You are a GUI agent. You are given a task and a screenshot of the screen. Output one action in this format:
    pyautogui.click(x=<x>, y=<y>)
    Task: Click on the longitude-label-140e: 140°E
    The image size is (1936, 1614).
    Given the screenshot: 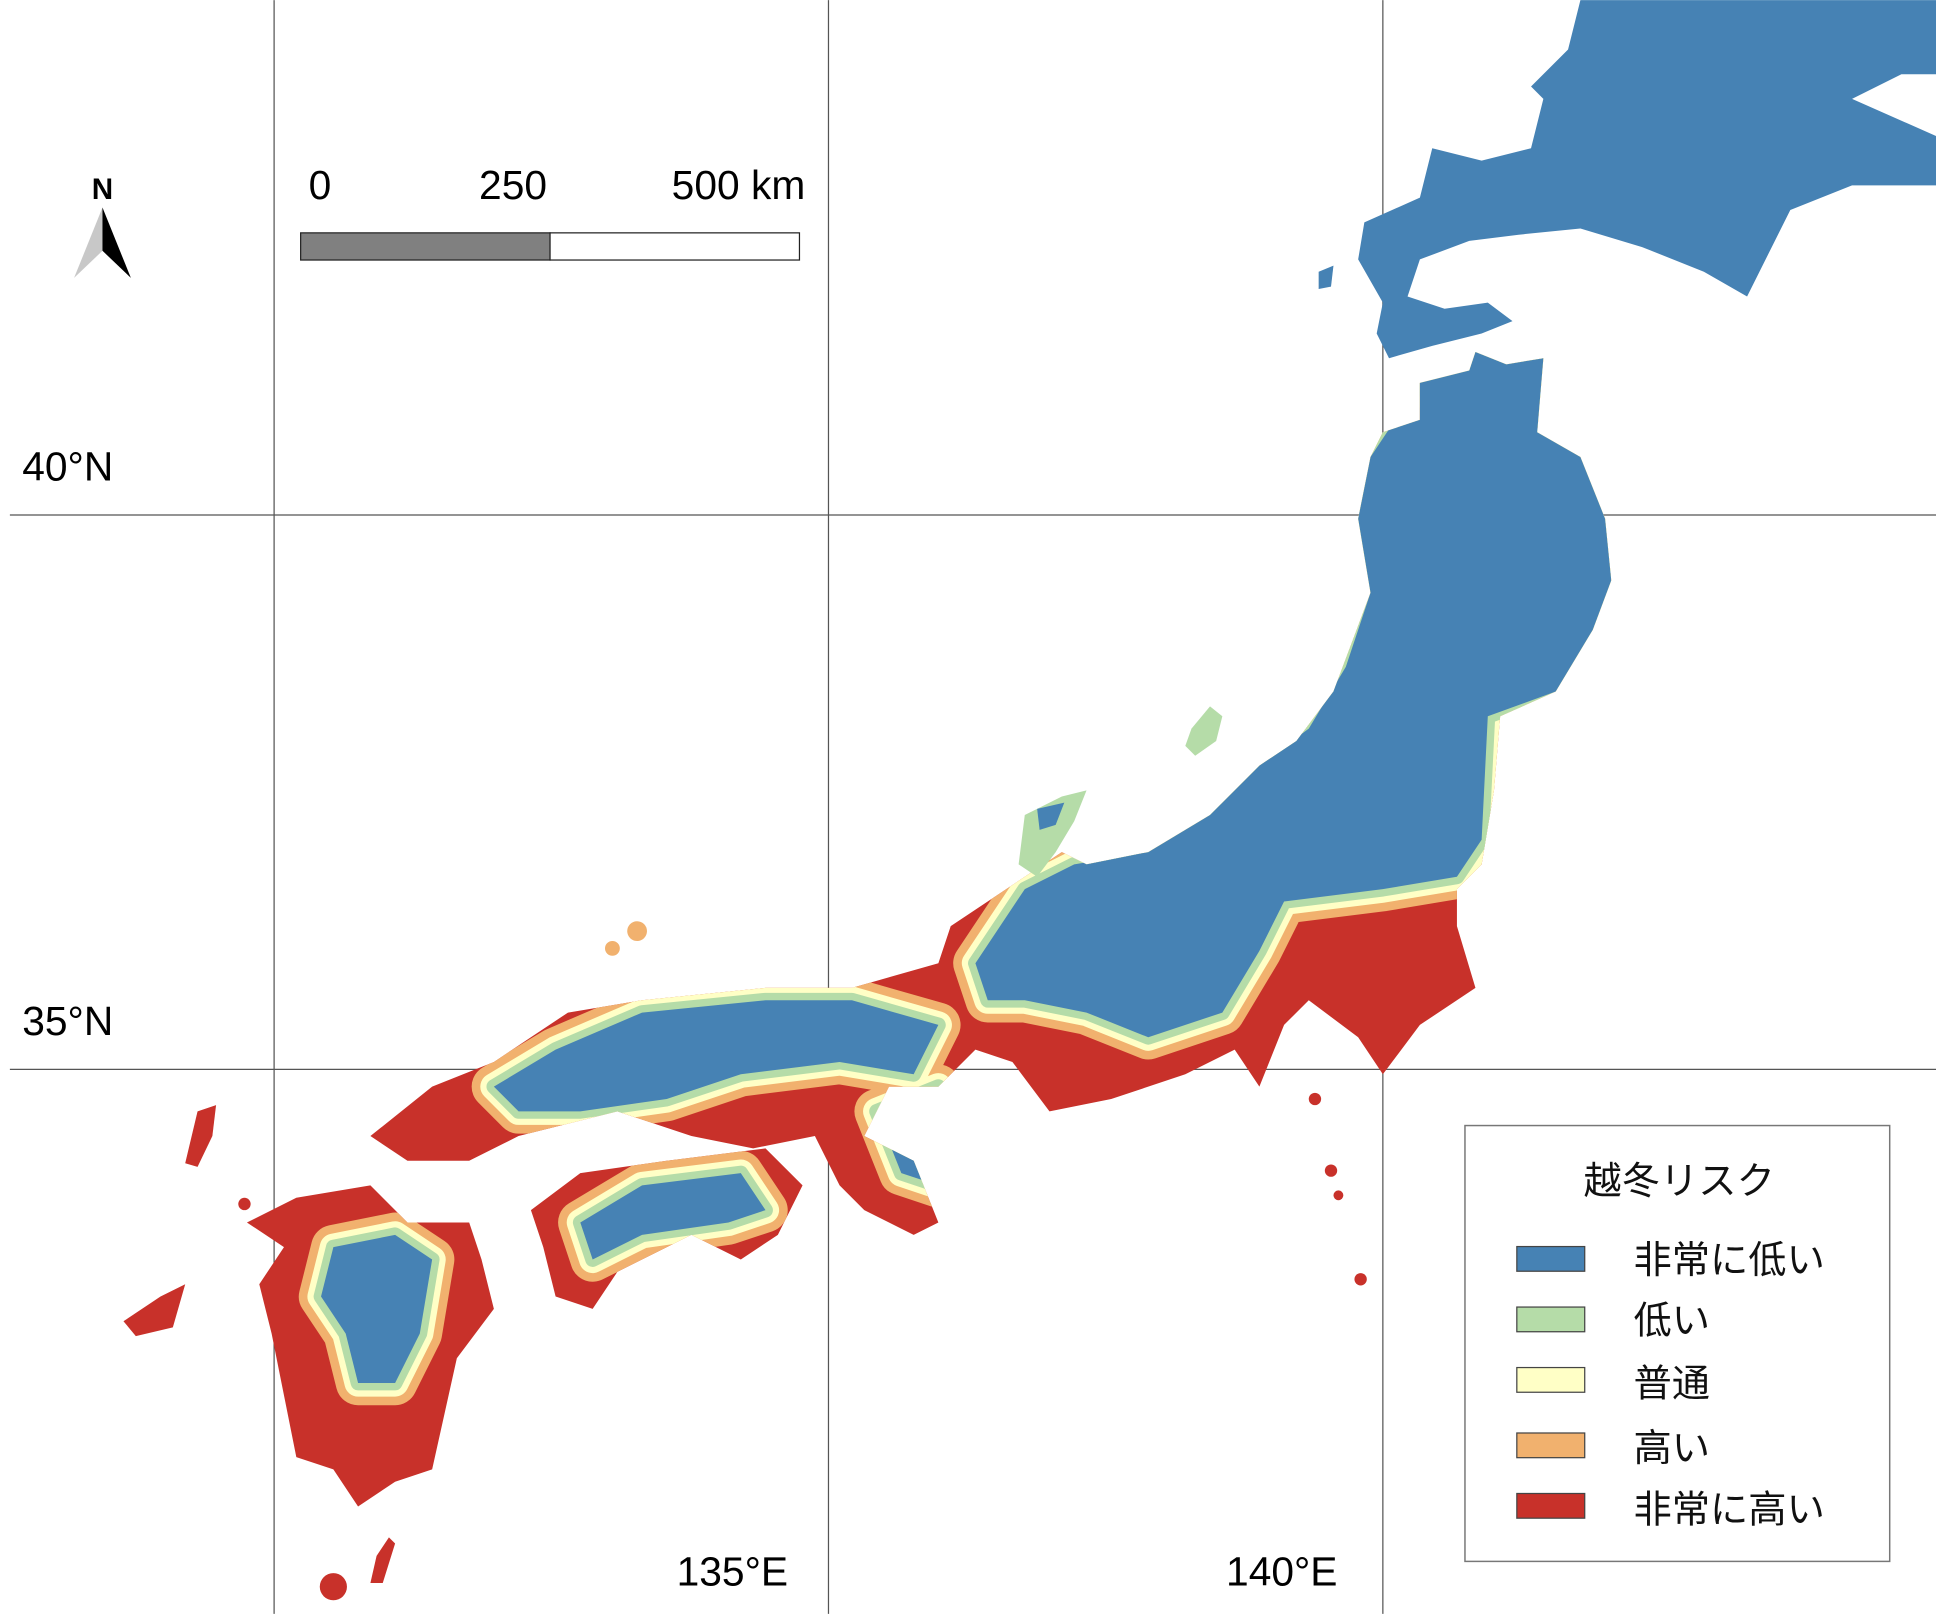 What is the action you would take?
    pyautogui.click(x=1281, y=1571)
    